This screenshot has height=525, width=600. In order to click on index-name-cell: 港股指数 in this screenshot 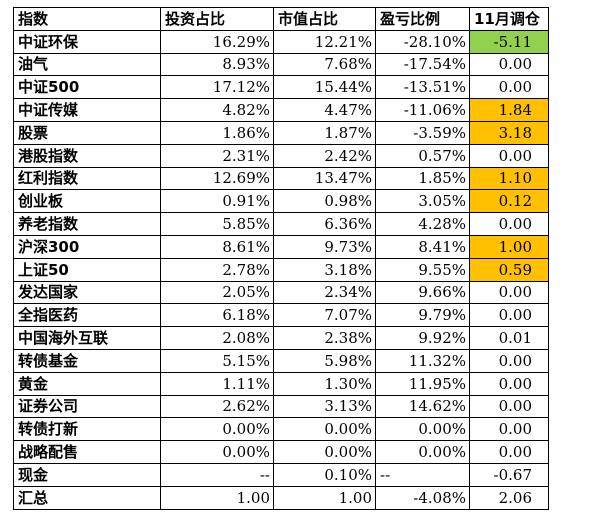, I will do `click(87, 155)`.